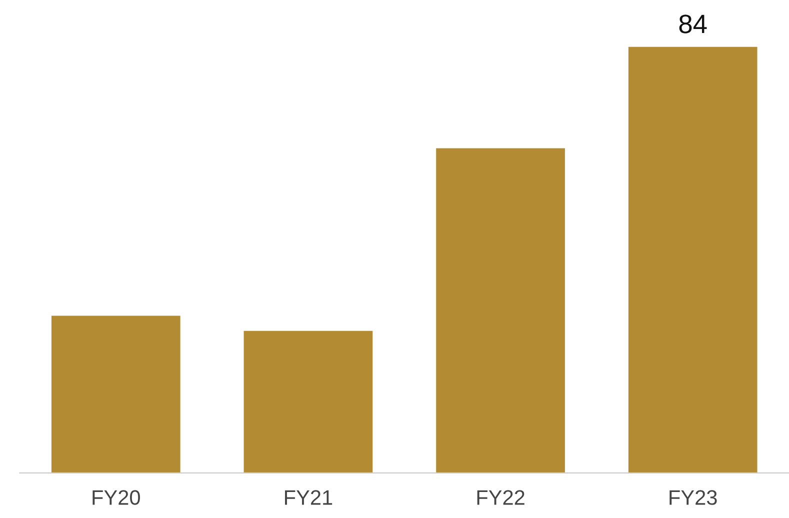 The height and width of the screenshot is (518, 789). Describe the element at coordinates (500, 497) in the screenshot. I see `x-tick-label: FY22` at that location.